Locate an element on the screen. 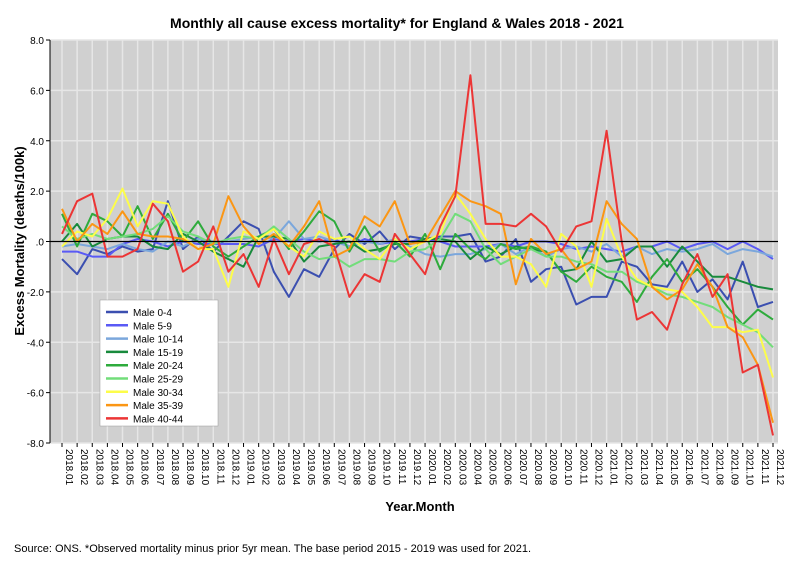 This screenshot has height=568, width=794. x-tick-label: 2019.09 is located at coordinates (371, 467).